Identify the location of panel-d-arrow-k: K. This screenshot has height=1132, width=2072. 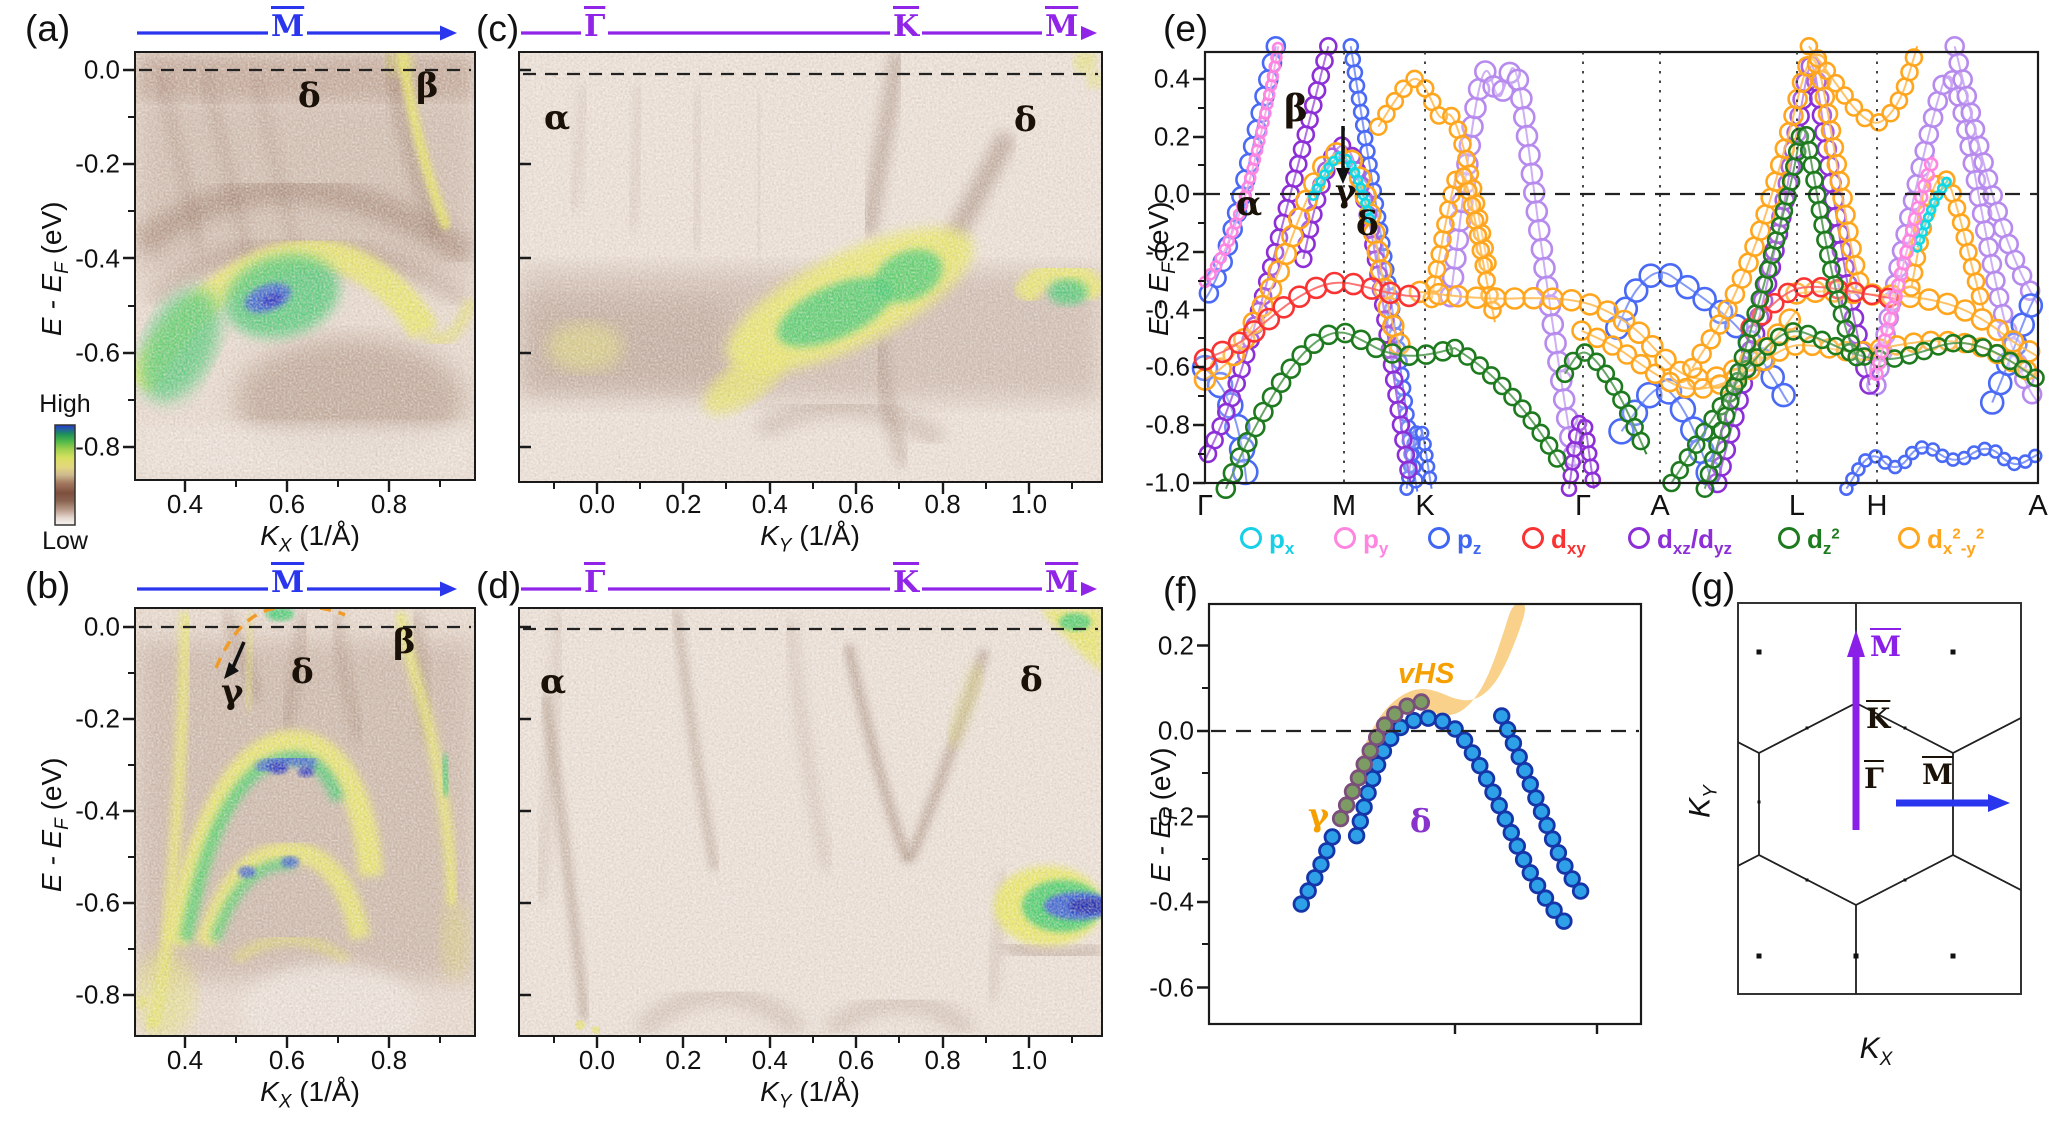
(906, 583).